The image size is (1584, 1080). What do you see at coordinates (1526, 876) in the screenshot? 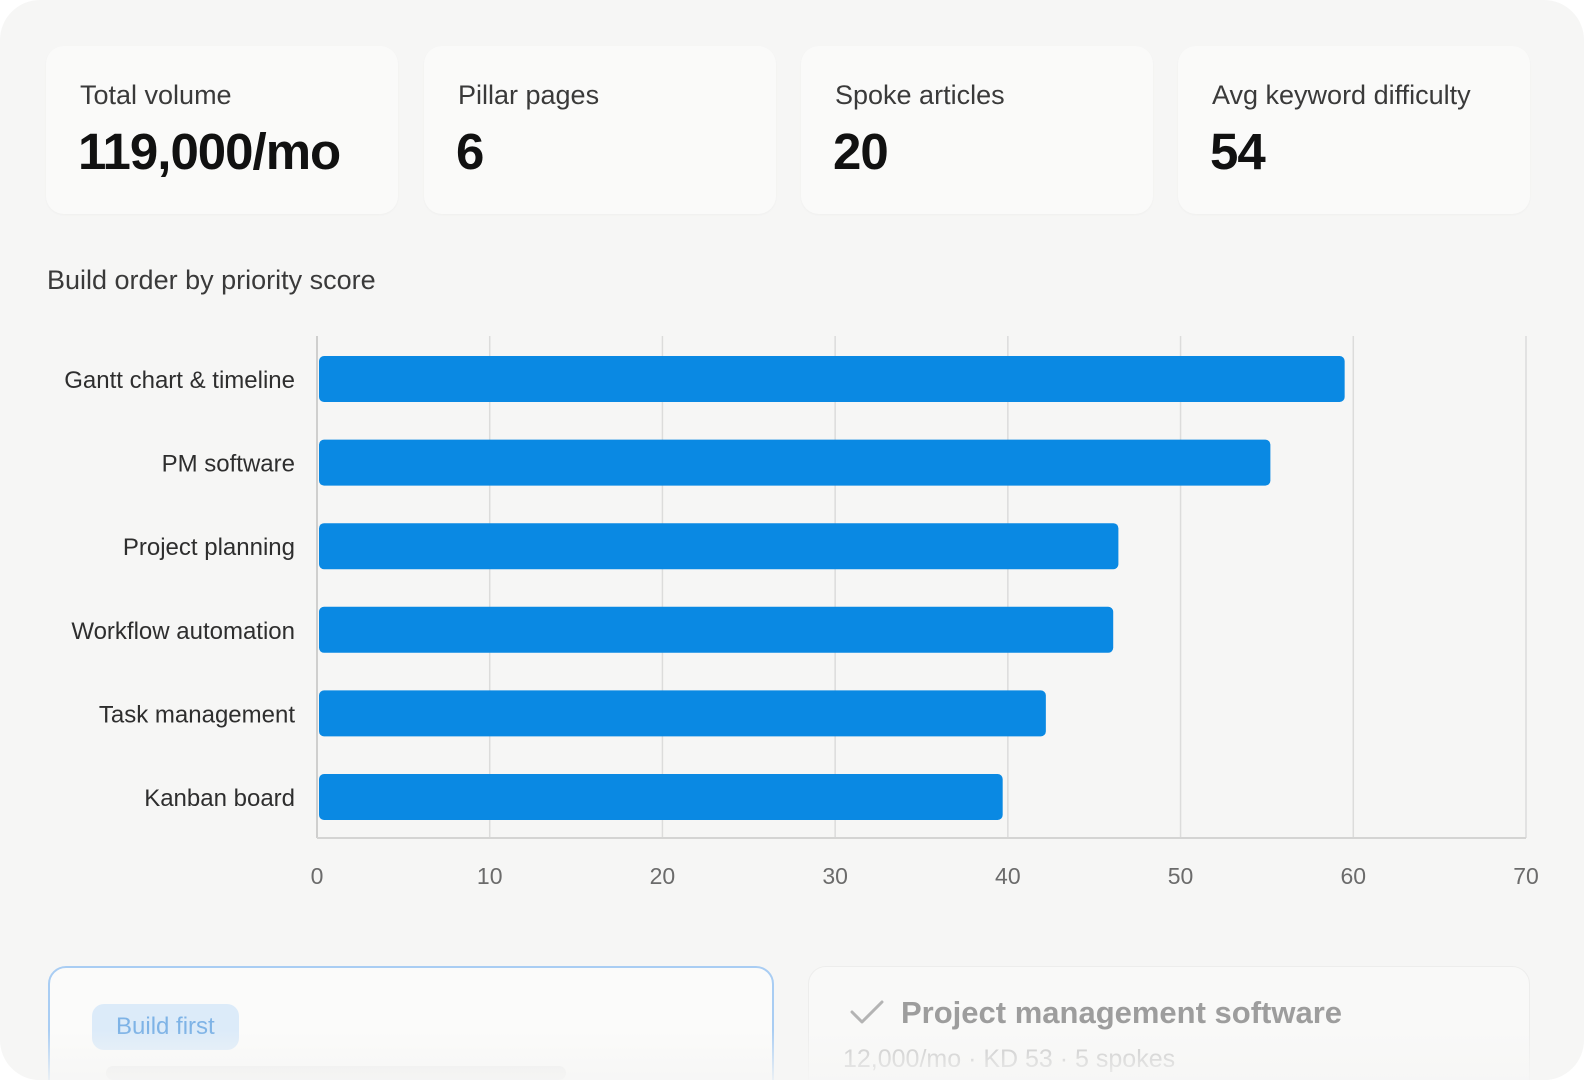
I see `x-tick-label: 70` at bounding box center [1526, 876].